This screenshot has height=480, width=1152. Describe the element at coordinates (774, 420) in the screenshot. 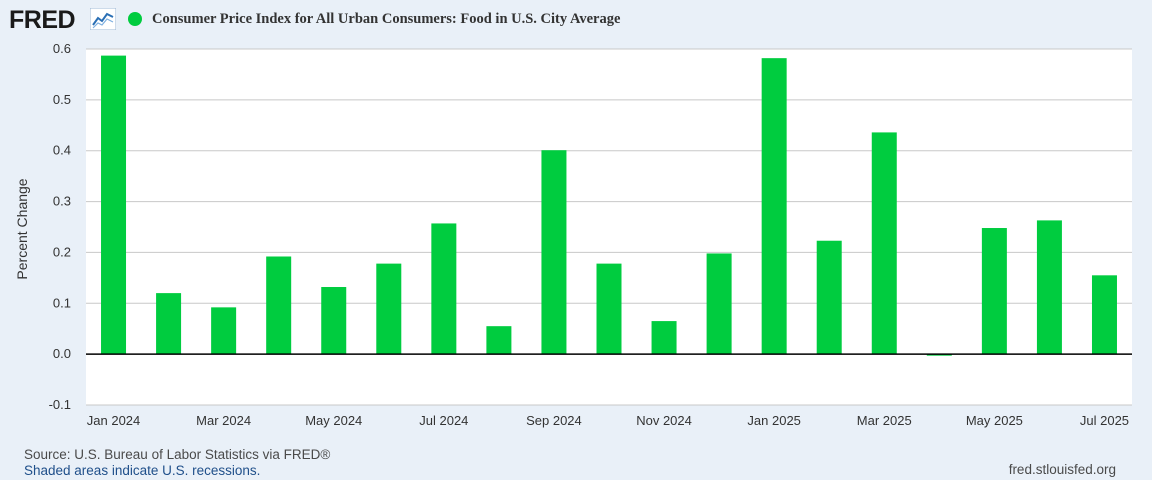

I see `x-tick-label: Jan 2025` at that location.